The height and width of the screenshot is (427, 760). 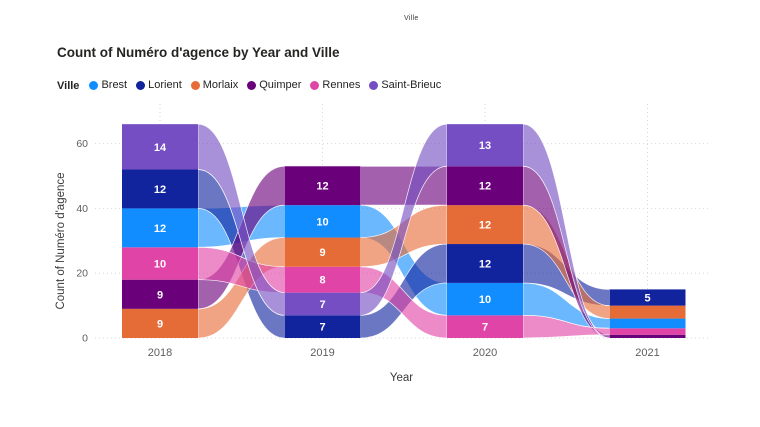 I want to click on data-label-lorient-2018: 12, so click(x=160, y=190).